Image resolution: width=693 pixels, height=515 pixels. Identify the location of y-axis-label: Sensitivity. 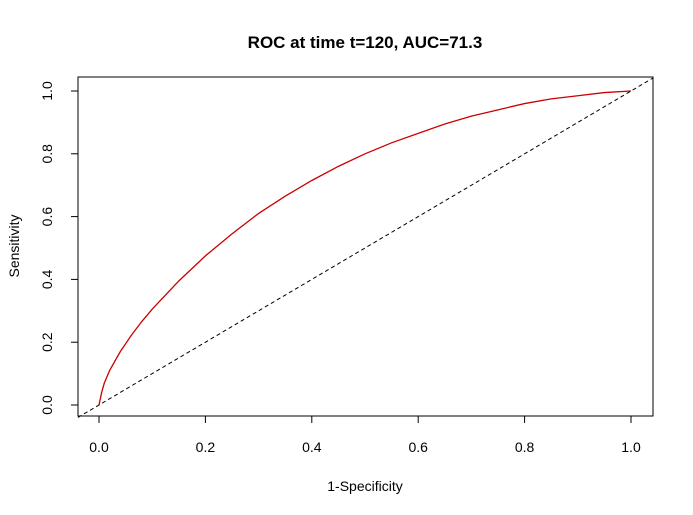
(14, 245).